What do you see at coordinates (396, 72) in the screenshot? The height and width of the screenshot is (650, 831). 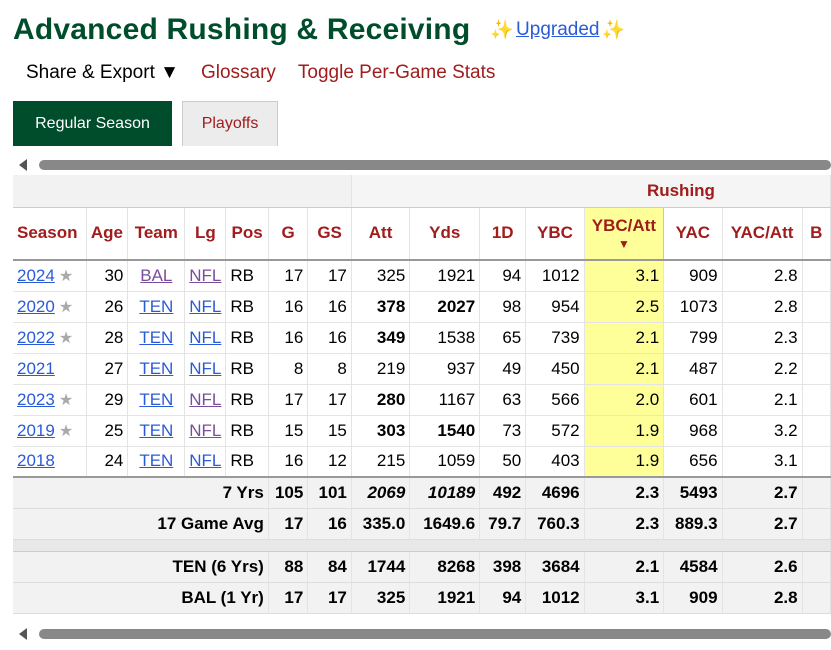 I see `toggle-per-game-link: Toggle Per-Game Stats` at bounding box center [396, 72].